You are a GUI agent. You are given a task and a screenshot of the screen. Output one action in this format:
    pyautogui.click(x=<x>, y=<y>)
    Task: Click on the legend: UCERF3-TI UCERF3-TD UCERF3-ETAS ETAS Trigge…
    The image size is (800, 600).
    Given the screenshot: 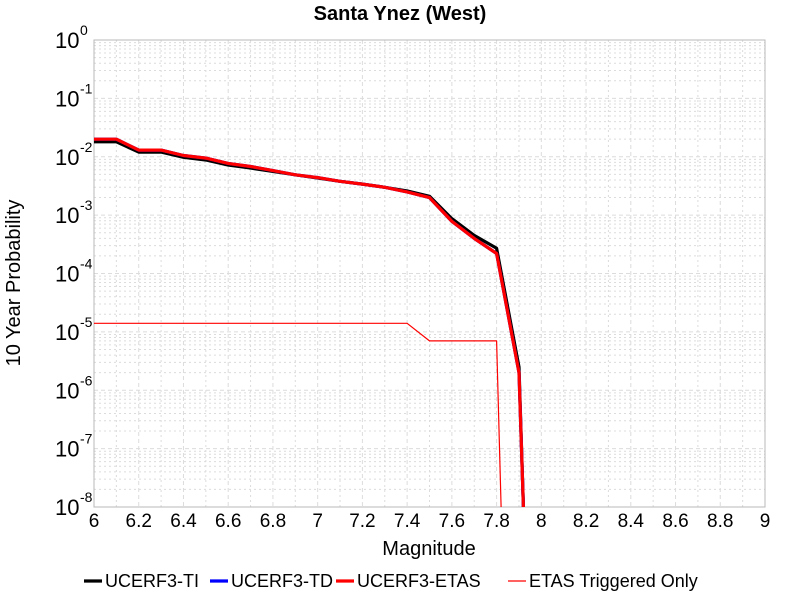 What is the action you would take?
    pyautogui.click(x=391, y=581)
    